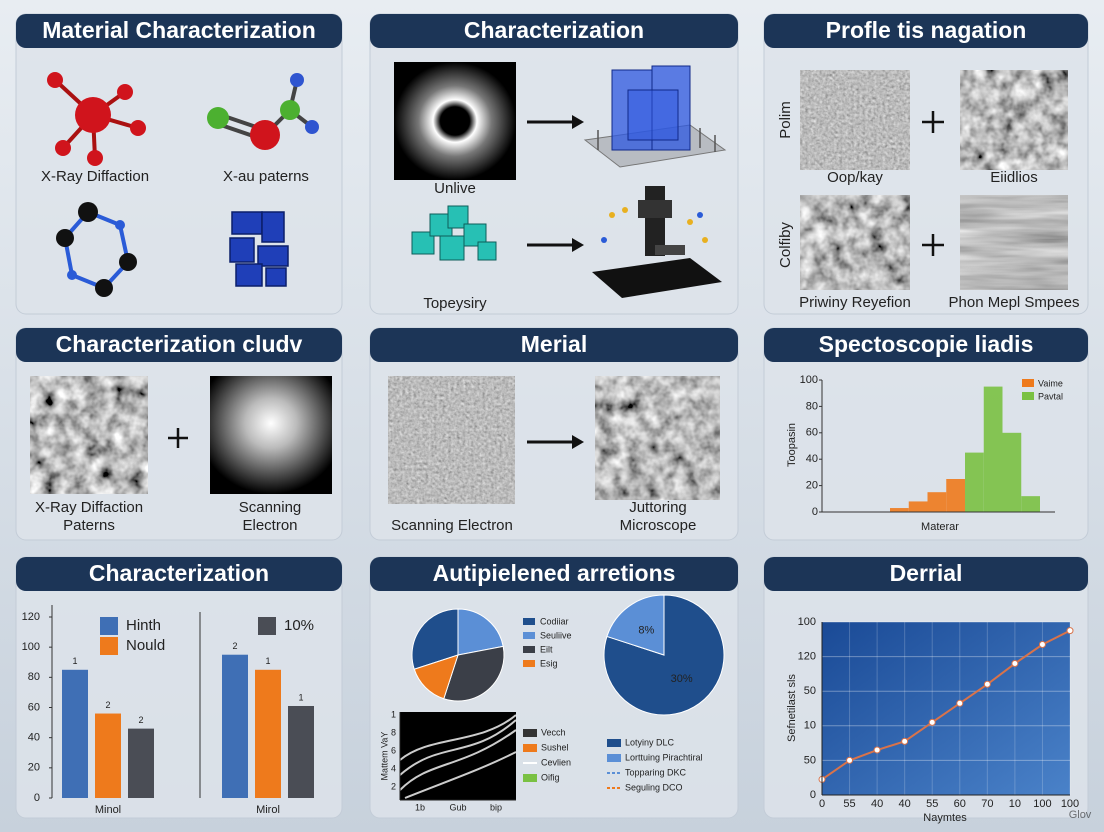 The width and height of the screenshot is (1104, 832). I want to click on label: X-Ray Diffaction, so click(95, 176).